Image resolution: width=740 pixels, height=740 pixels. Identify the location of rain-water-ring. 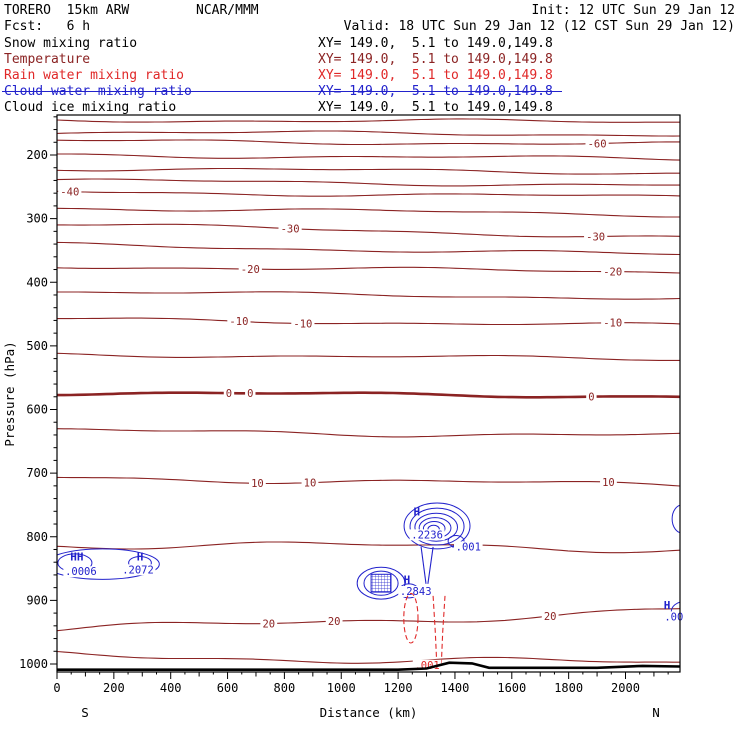
(411, 618).